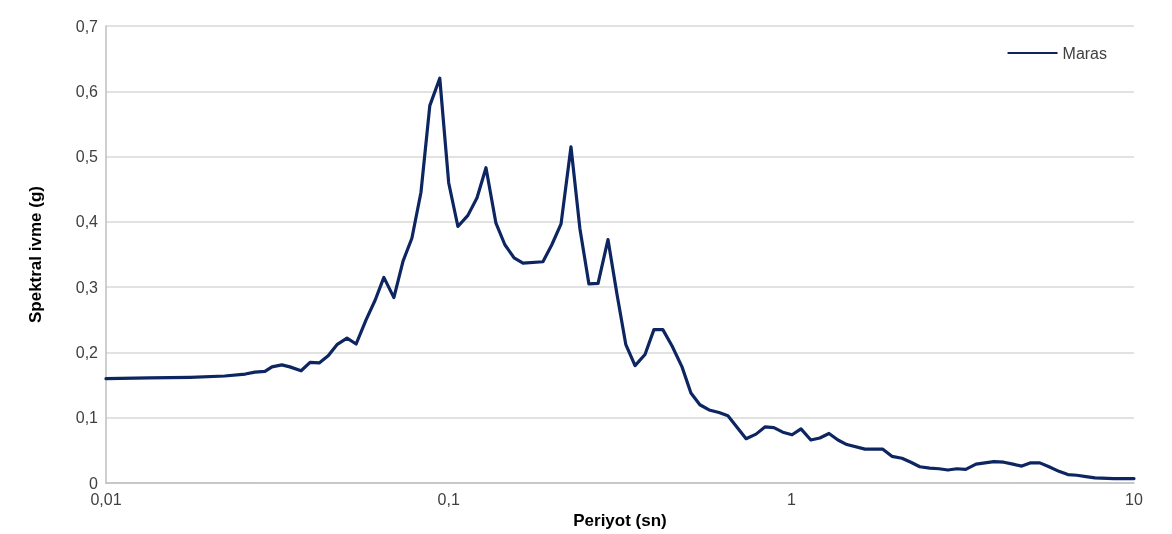 The width and height of the screenshot is (1172, 534). I want to click on x-tick-label: 10, so click(1134, 499).